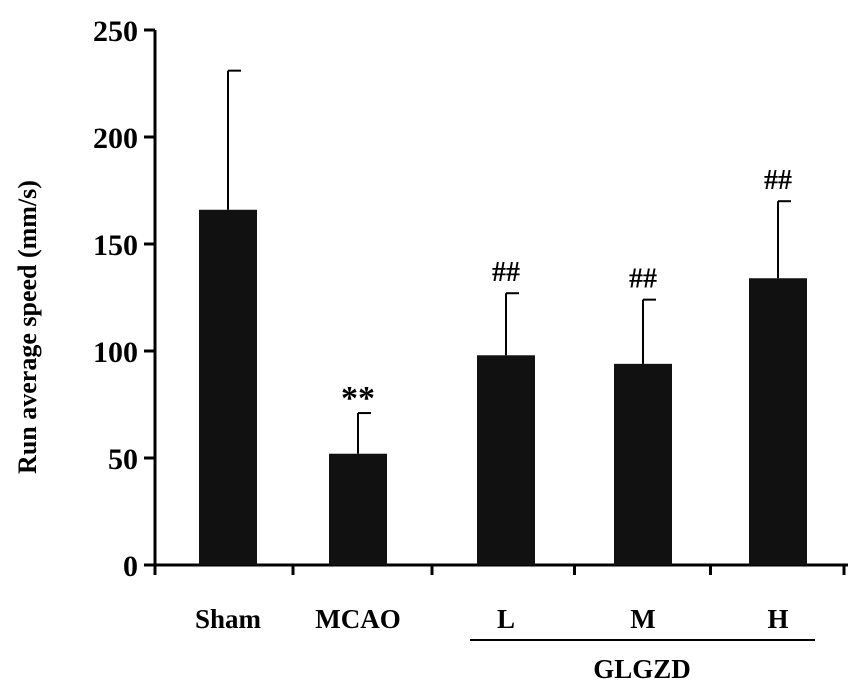  What do you see at coordinates (115, 31) in the screenshot?
I see `y-tick-label: 250` at bounding box center [115, 31].